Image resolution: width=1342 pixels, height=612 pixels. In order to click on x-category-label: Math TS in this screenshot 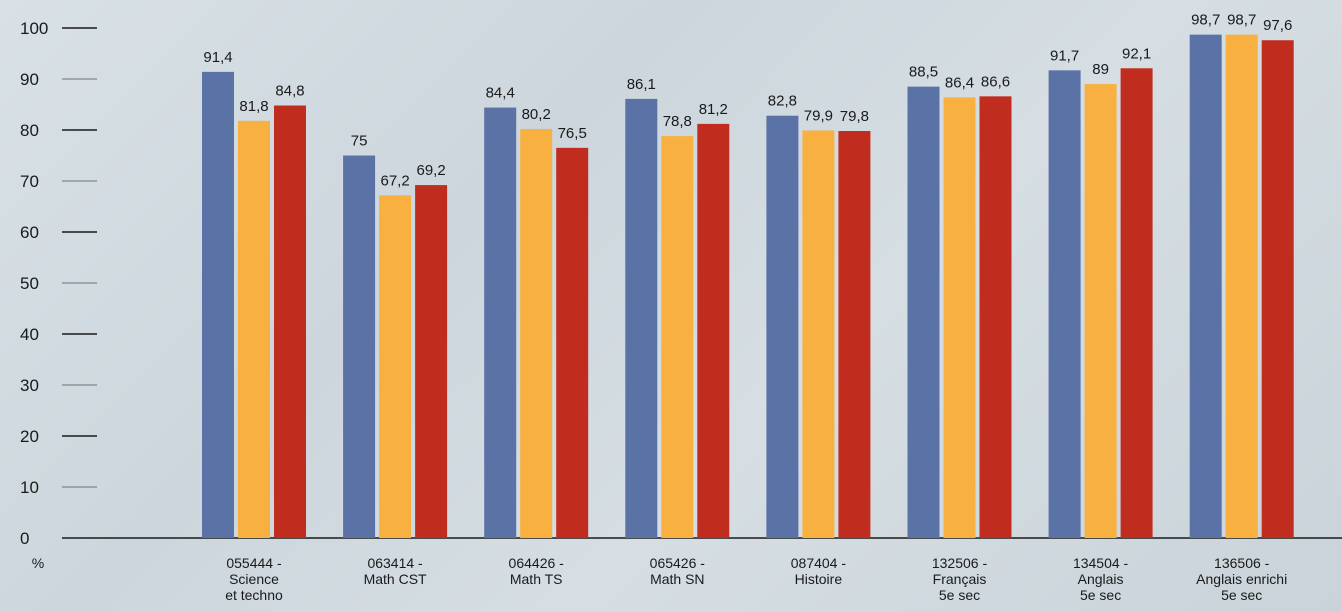, I will do `click(536, 579)`.